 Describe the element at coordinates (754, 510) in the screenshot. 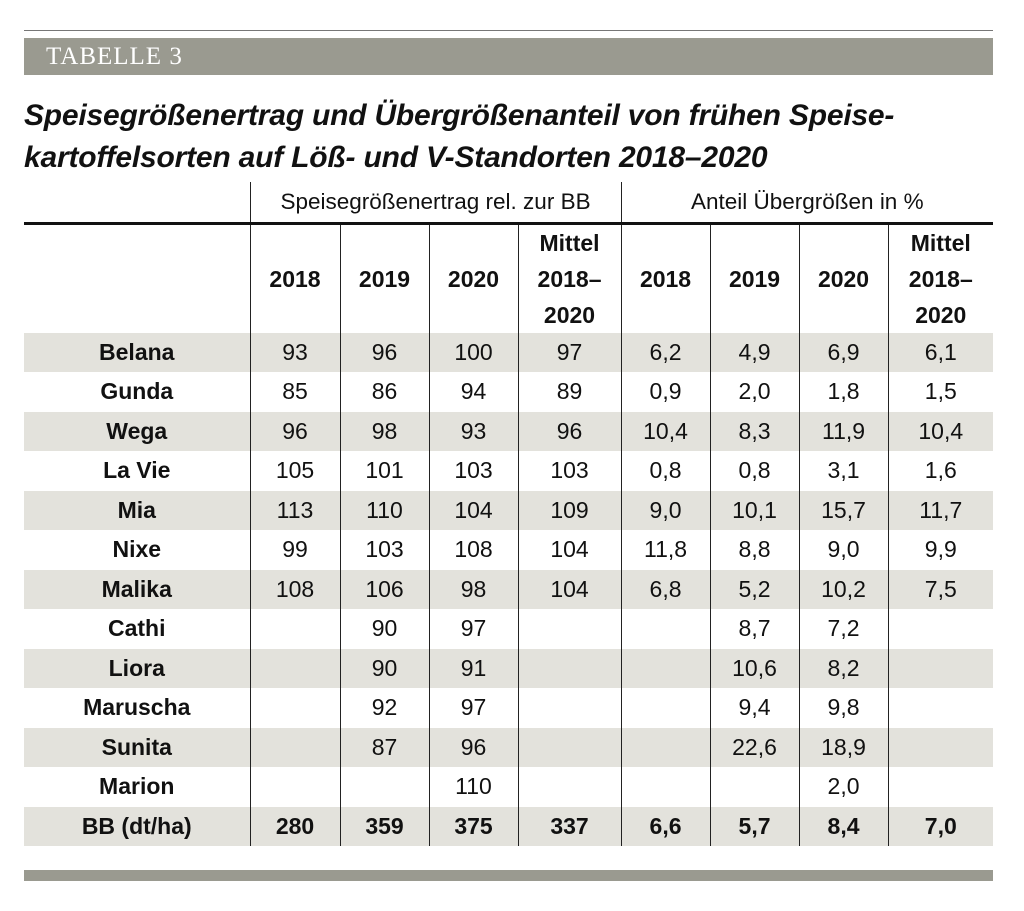

I see `table-cell: 10,1` at that location.